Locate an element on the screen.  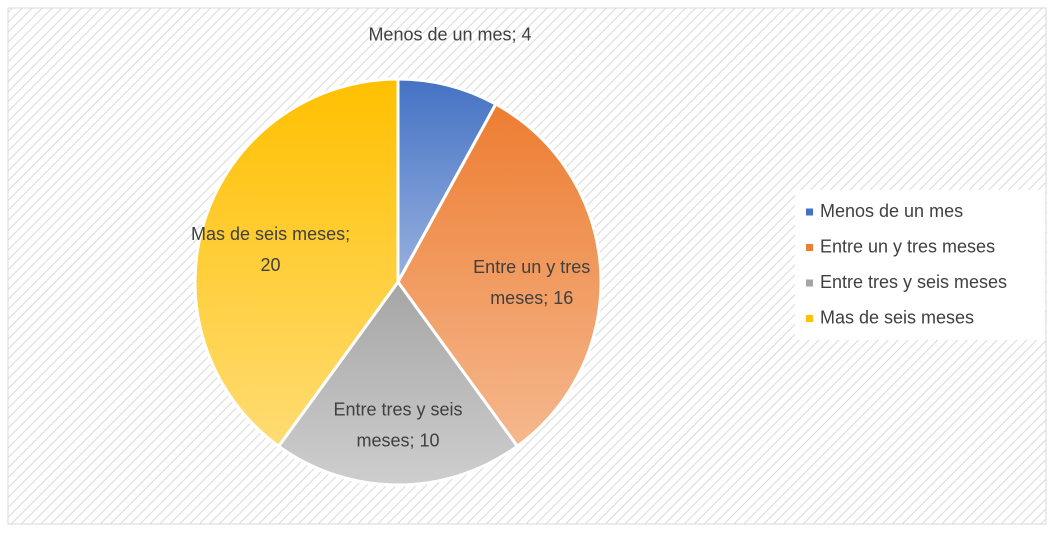
data-label: Entre tres y seis meses; 10 is located at coordinates (397, 424).